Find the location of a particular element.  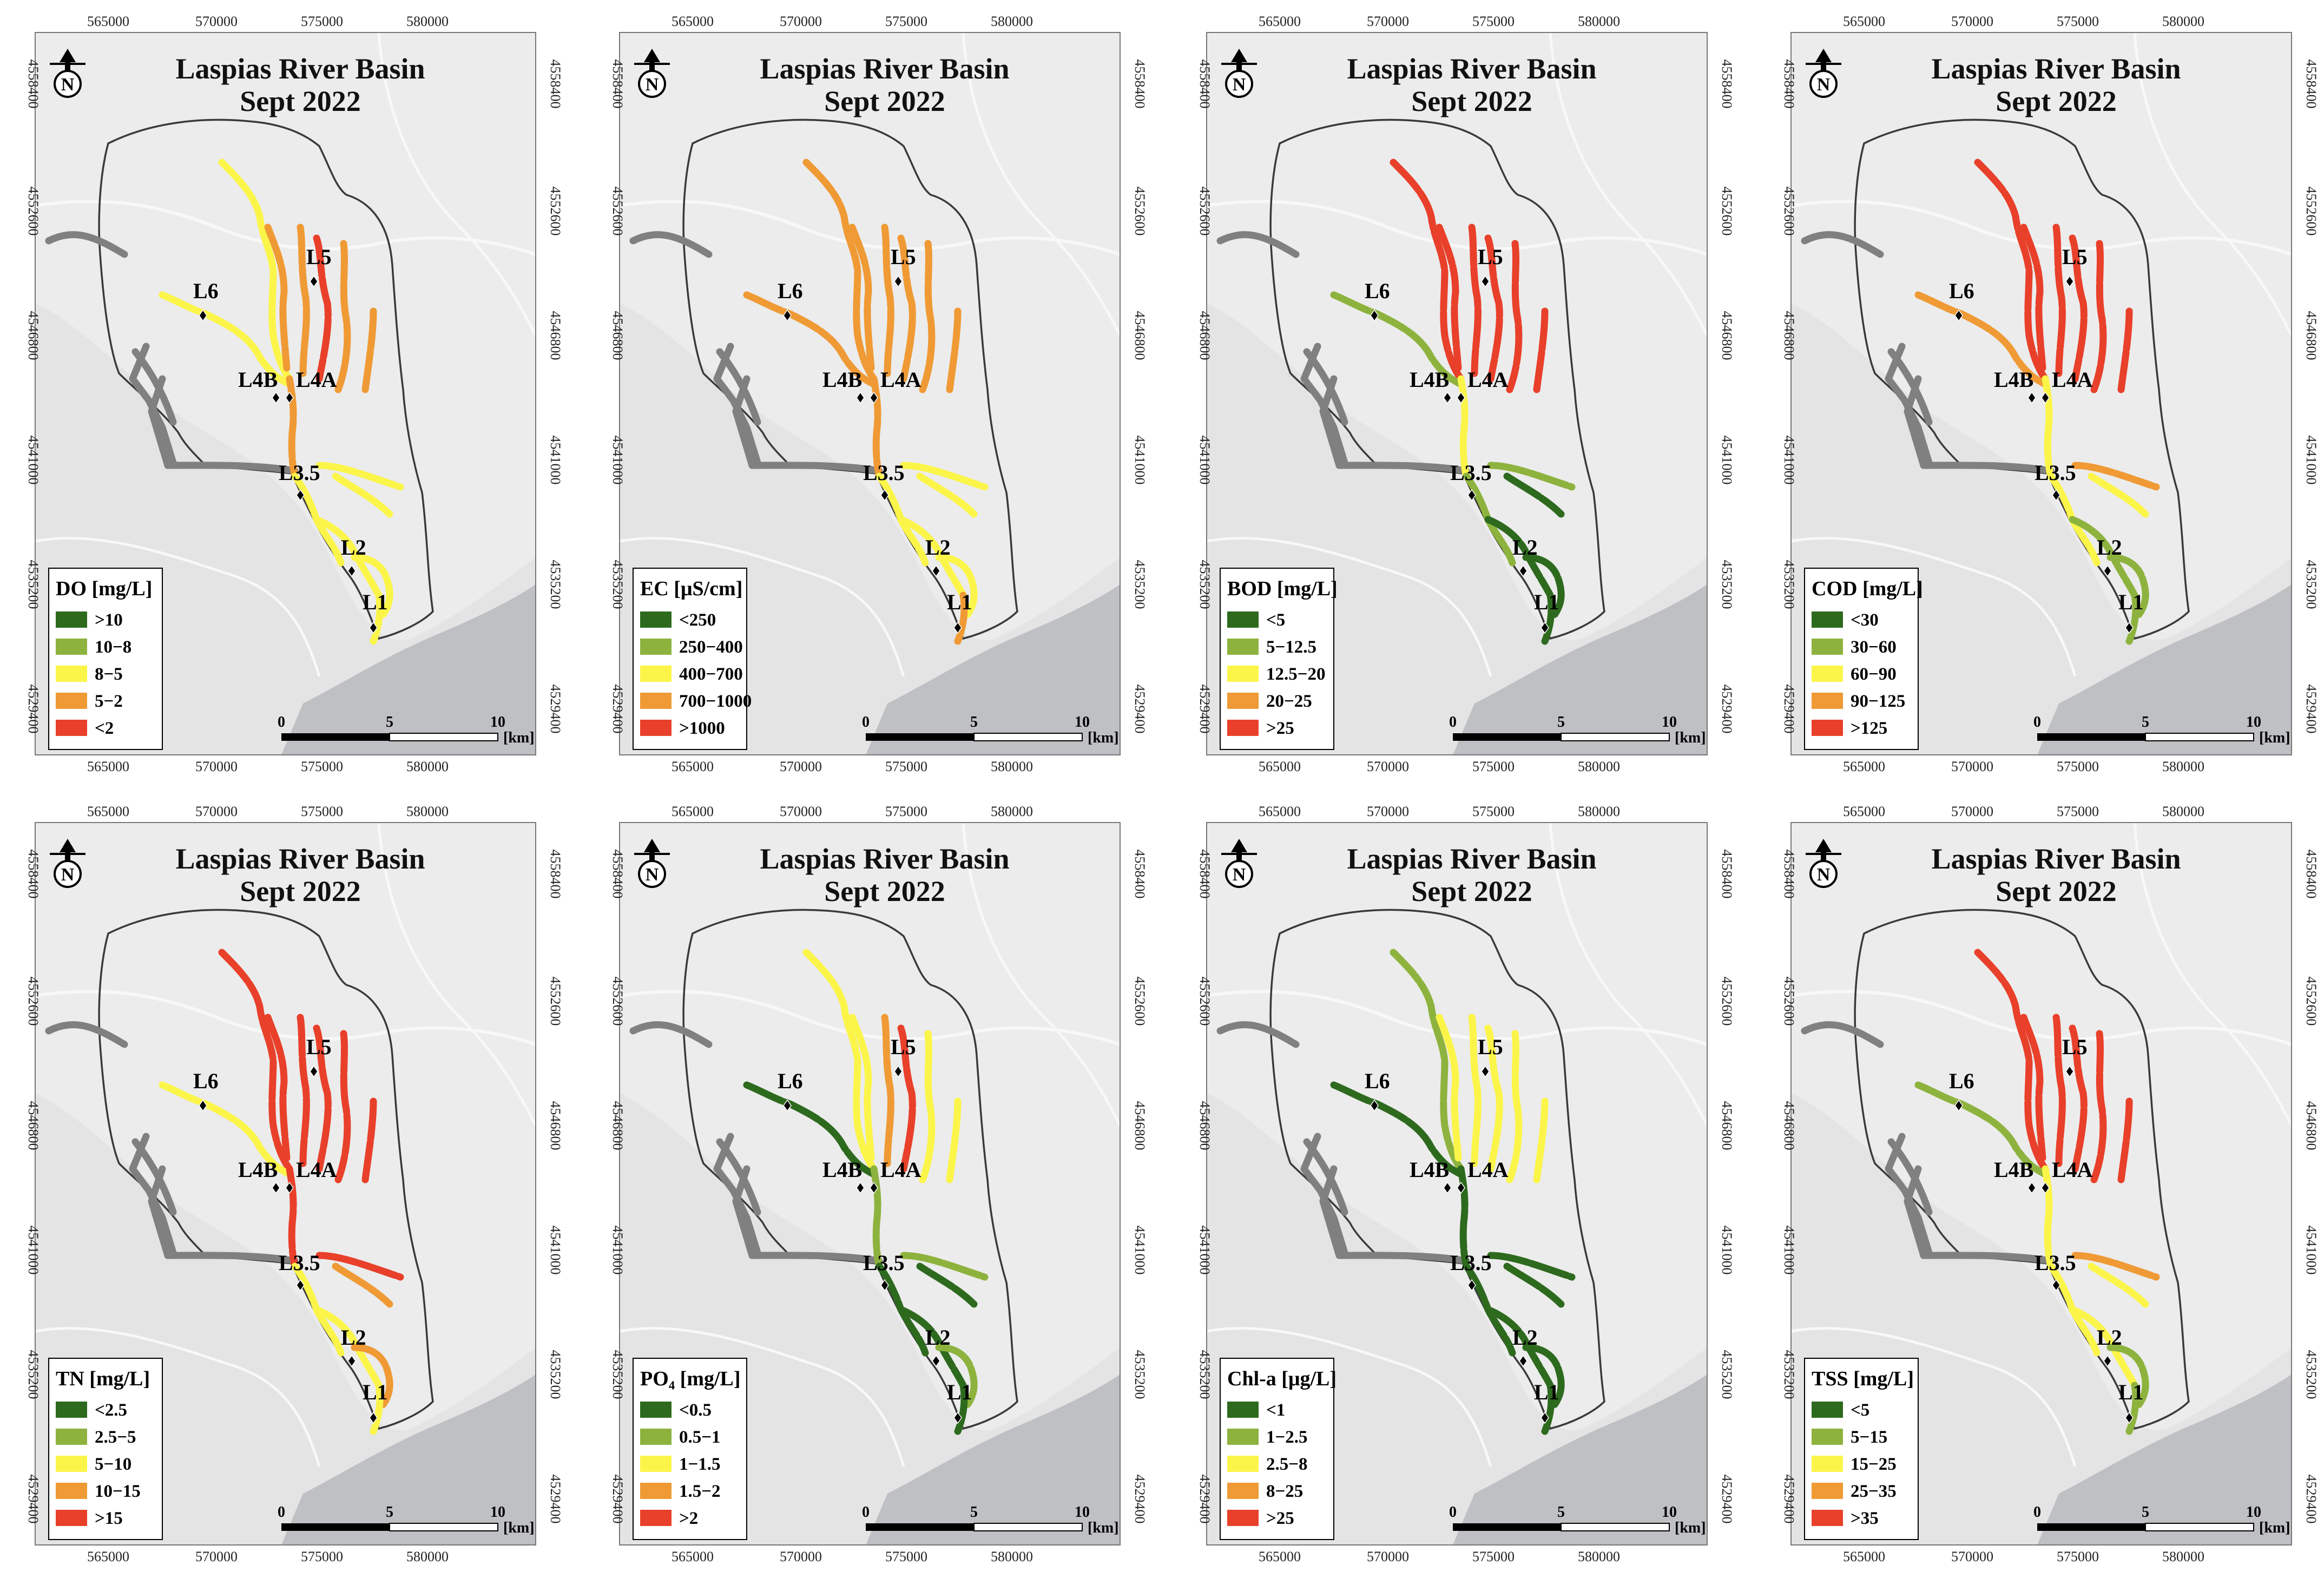

stream-reach-e1 is located at coordinates (944, 1266).